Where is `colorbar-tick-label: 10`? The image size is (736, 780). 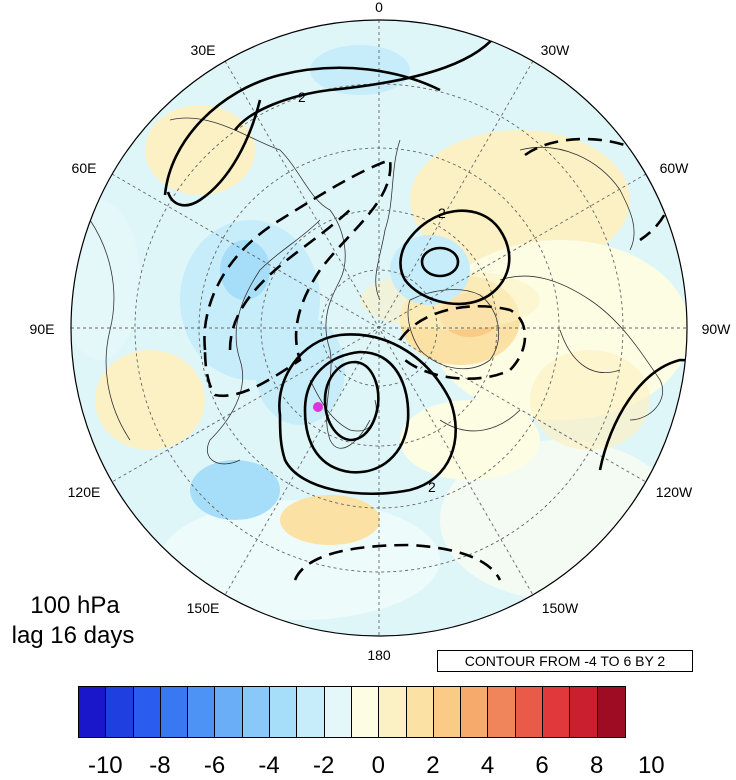
colorbar-tick-label: 10 is located at coordinates (651, 765).